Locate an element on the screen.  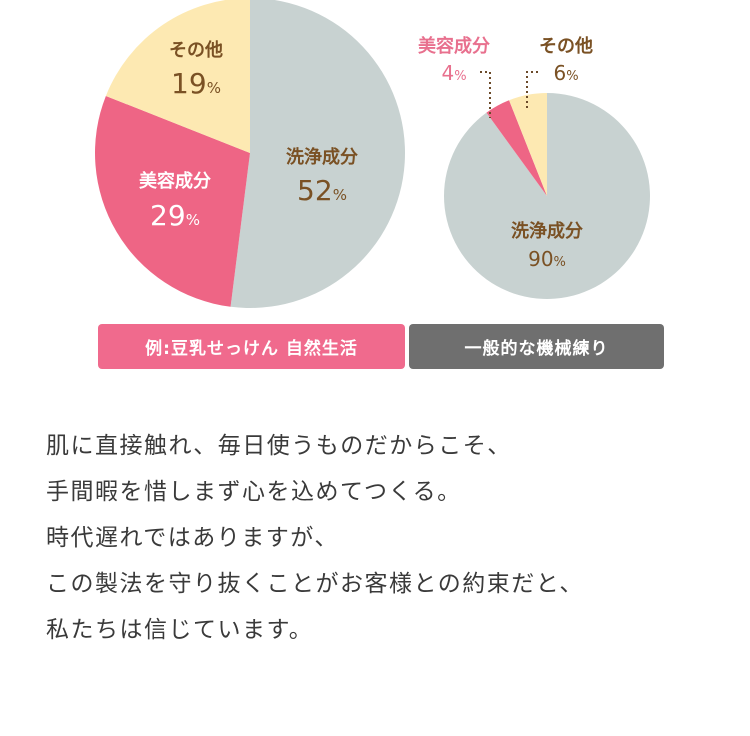
body-line: 肌に直接触れ、毎日使うものだからこそ、 is located at coordinates (279, 446).